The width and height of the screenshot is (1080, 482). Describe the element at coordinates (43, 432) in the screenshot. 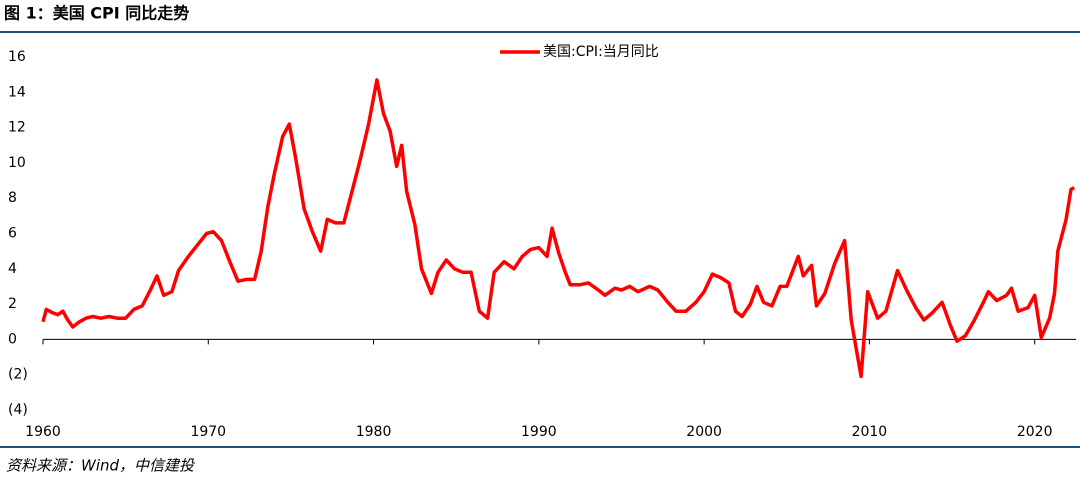

I see `x-tick-label: 1960` at that location.